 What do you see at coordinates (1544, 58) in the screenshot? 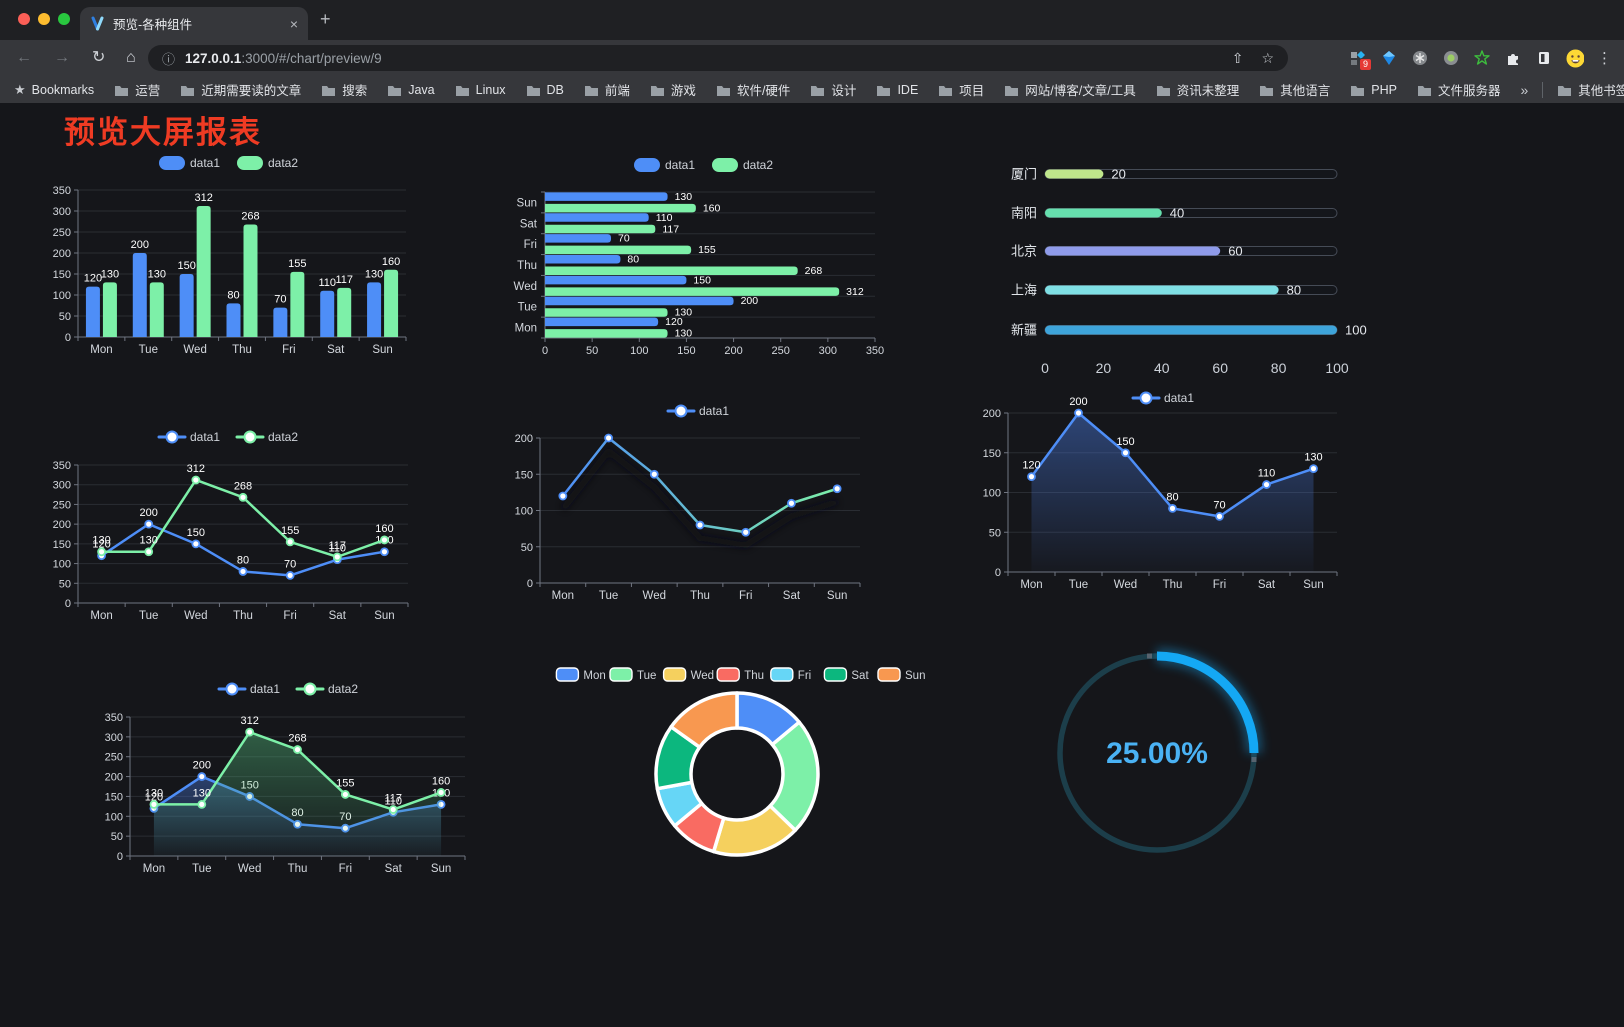
I see `device-toolbar-icon` at bounding box center [1544, 58].